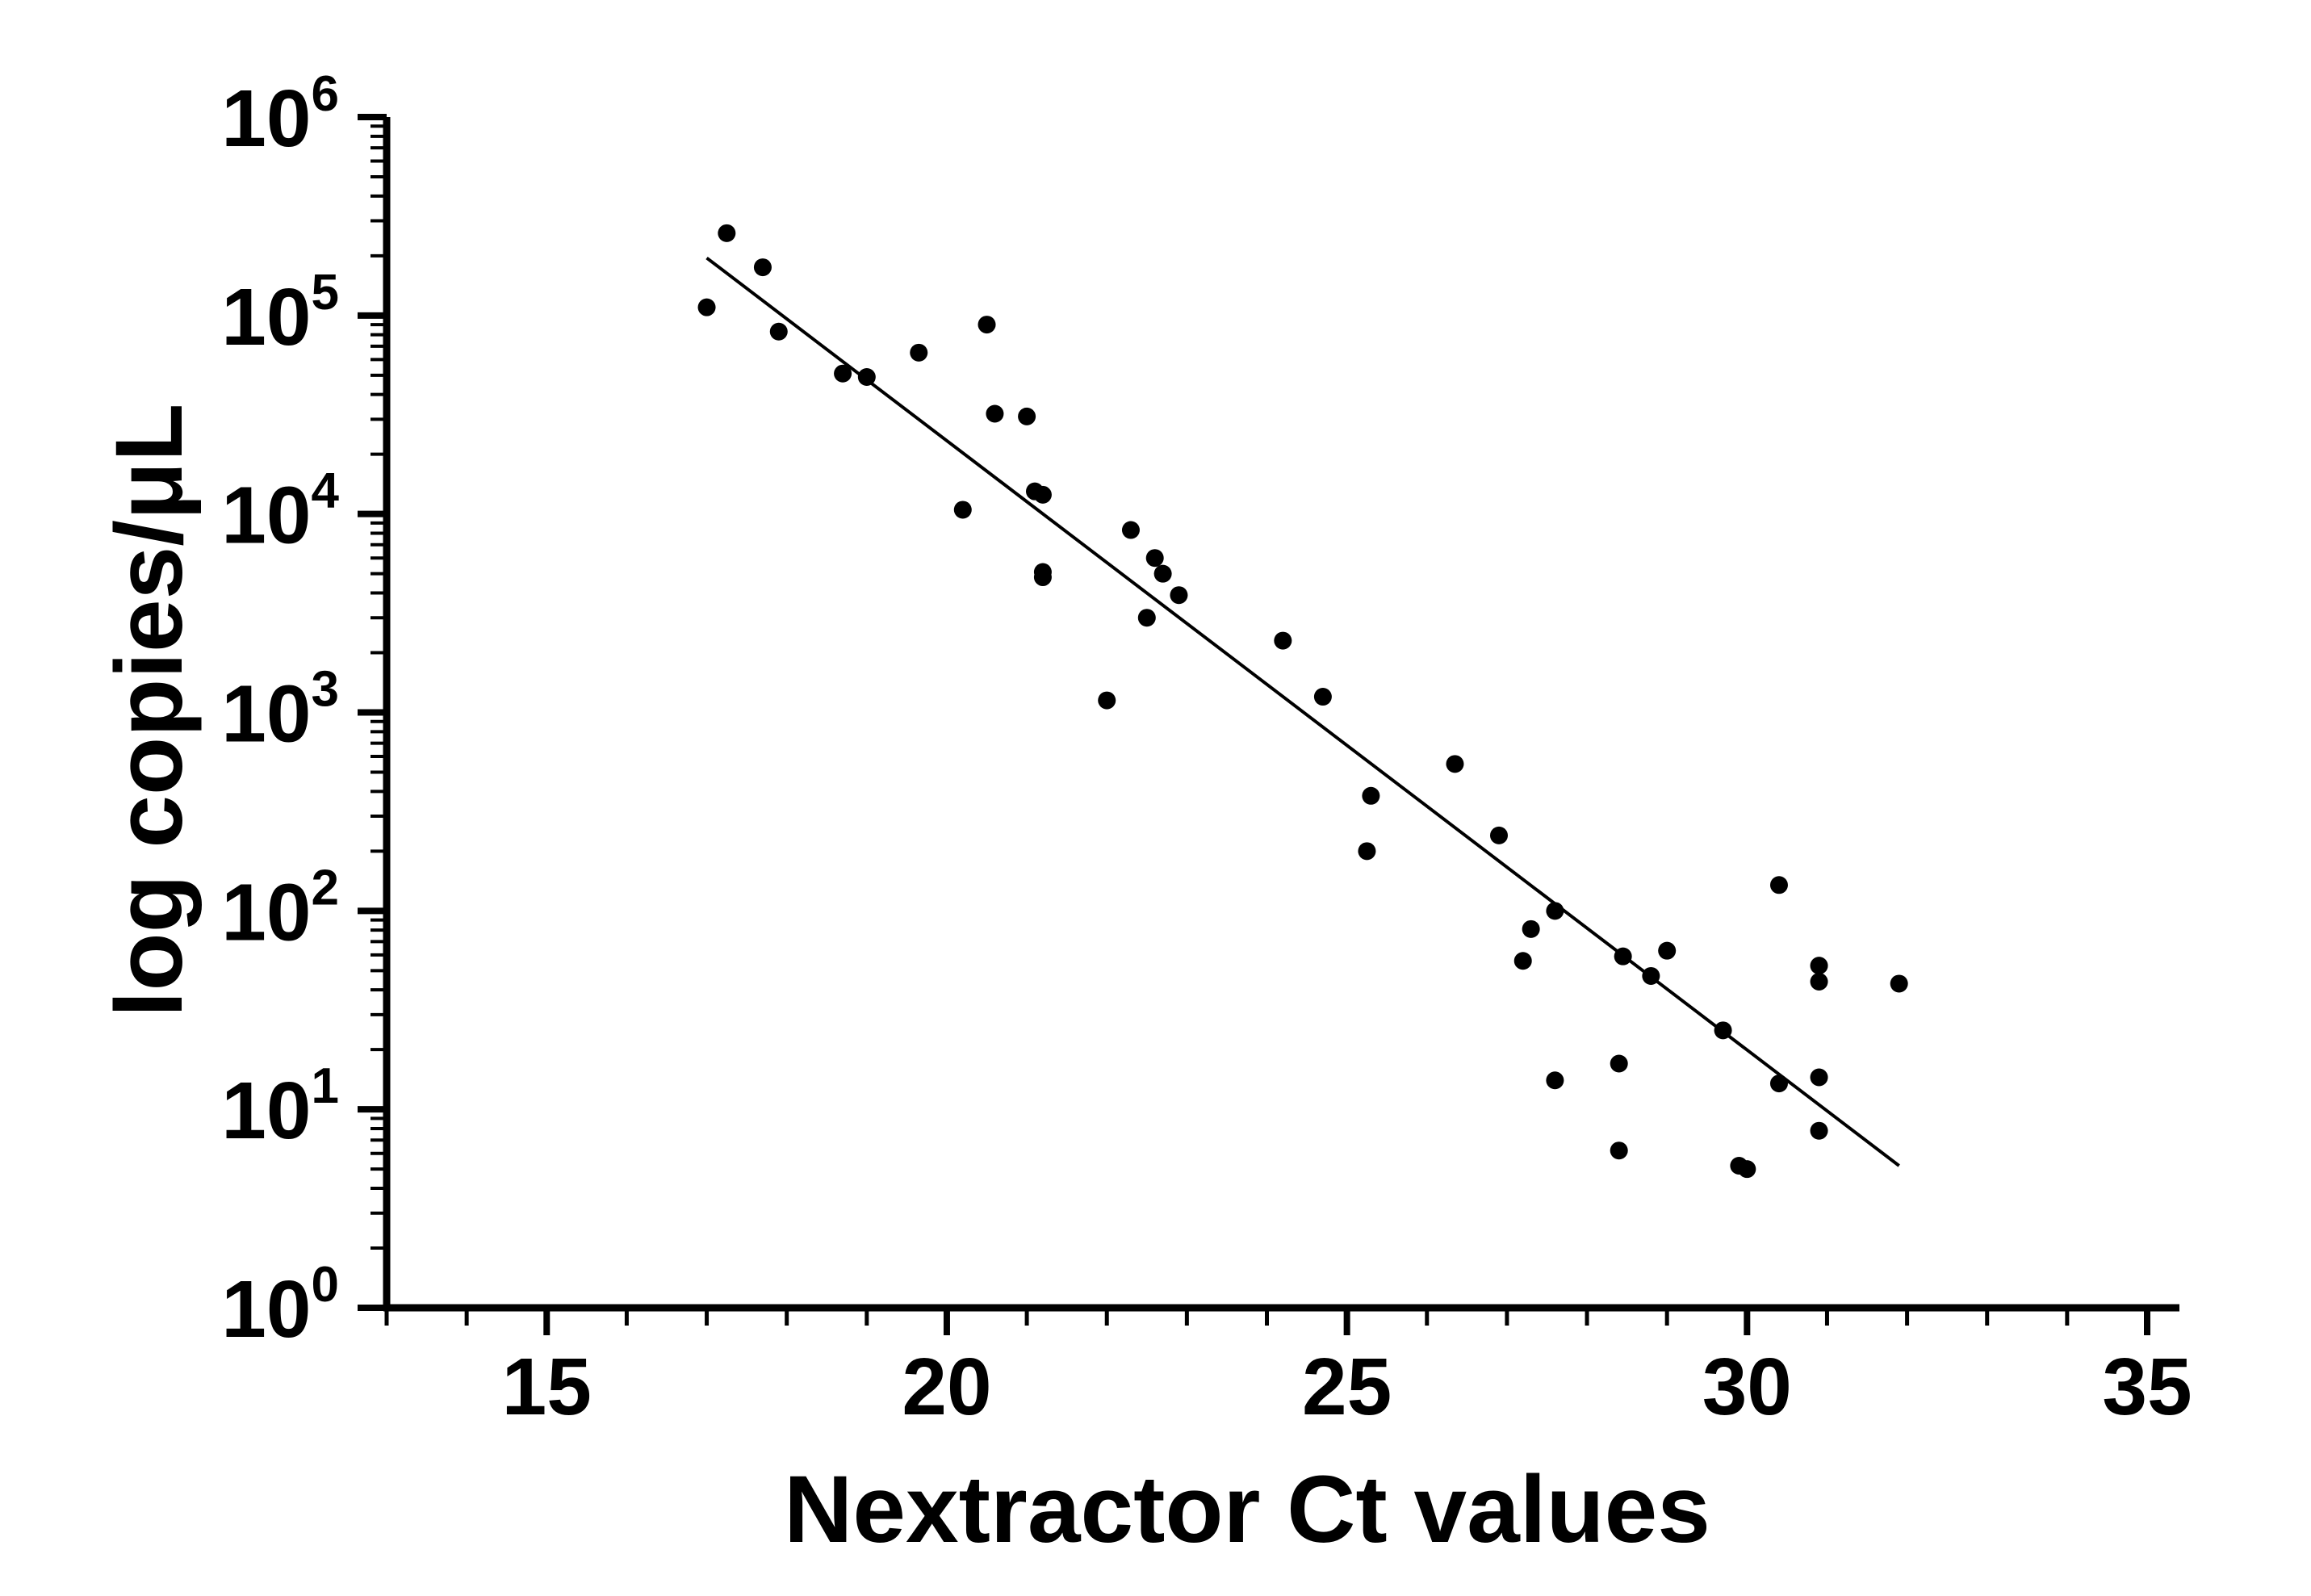 This screenshot has height=1596, width=2311. Describe the element at coordinates (946, 1387) in the screenshot. I see `x-tick-label: 20` at that location.